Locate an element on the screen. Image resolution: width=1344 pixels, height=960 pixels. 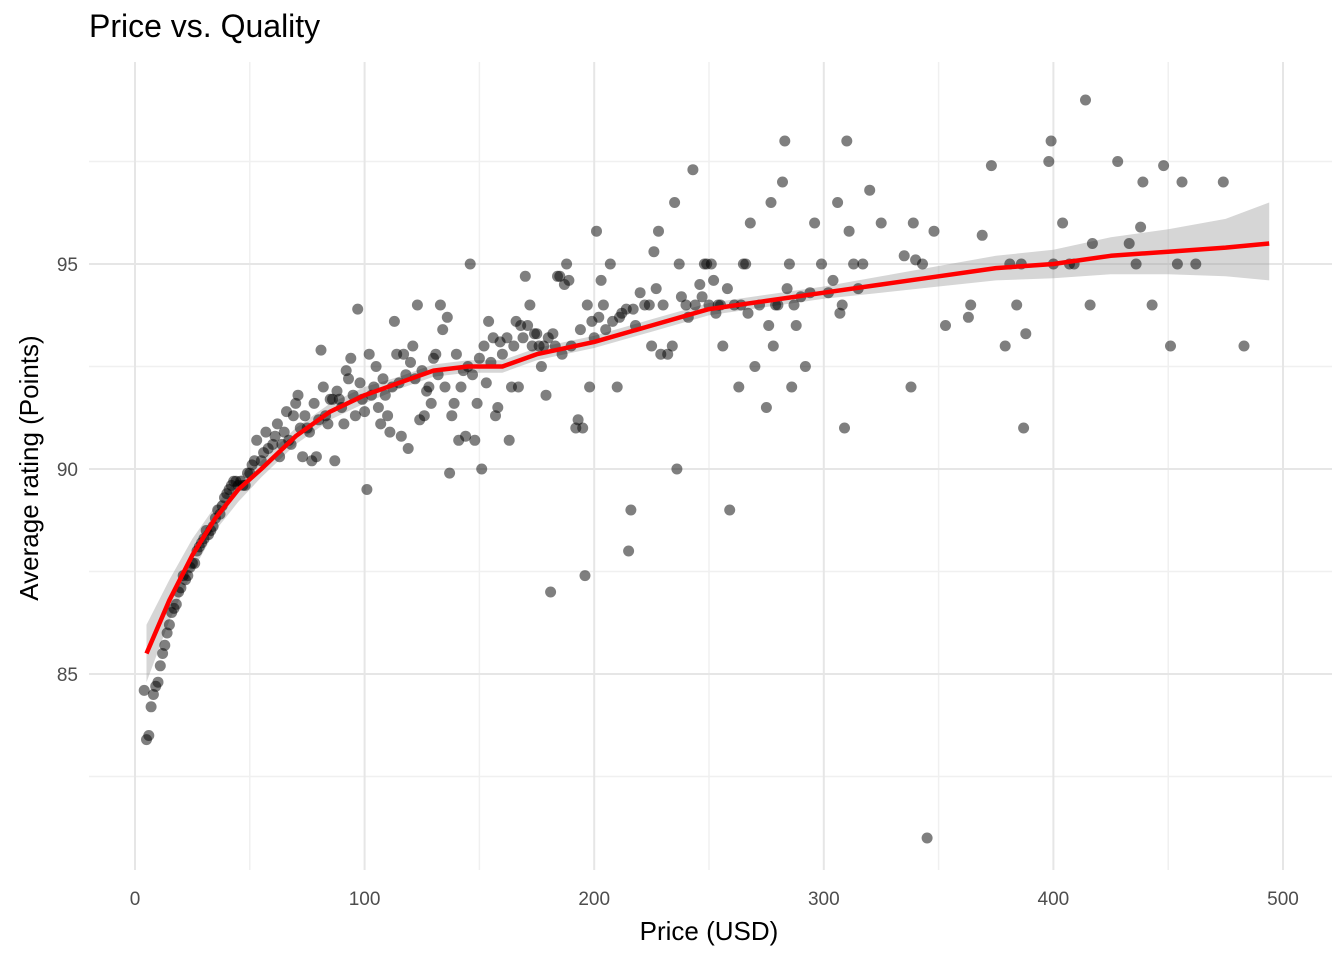
x-tick-label: 300 is located at coordinates (824, 899).